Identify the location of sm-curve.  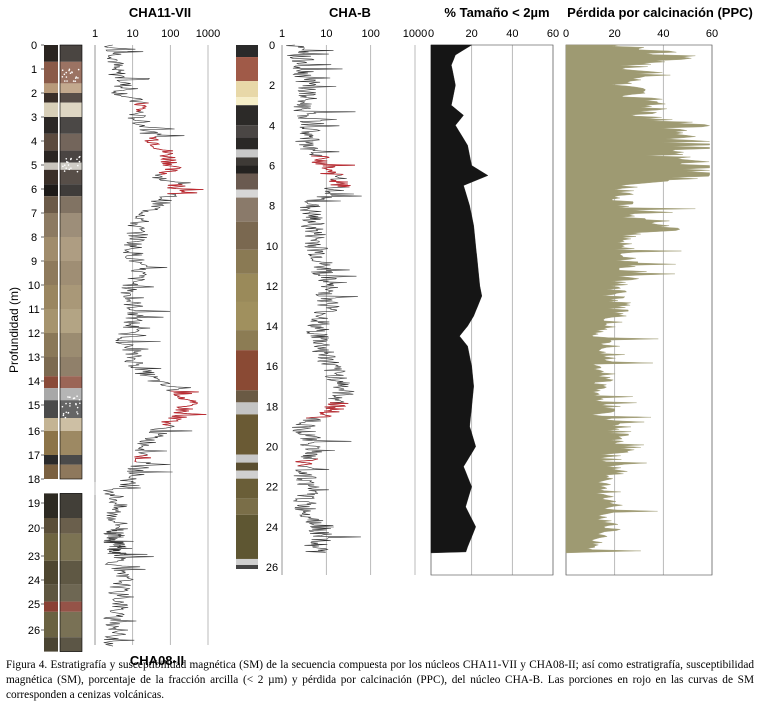
(155, 345).